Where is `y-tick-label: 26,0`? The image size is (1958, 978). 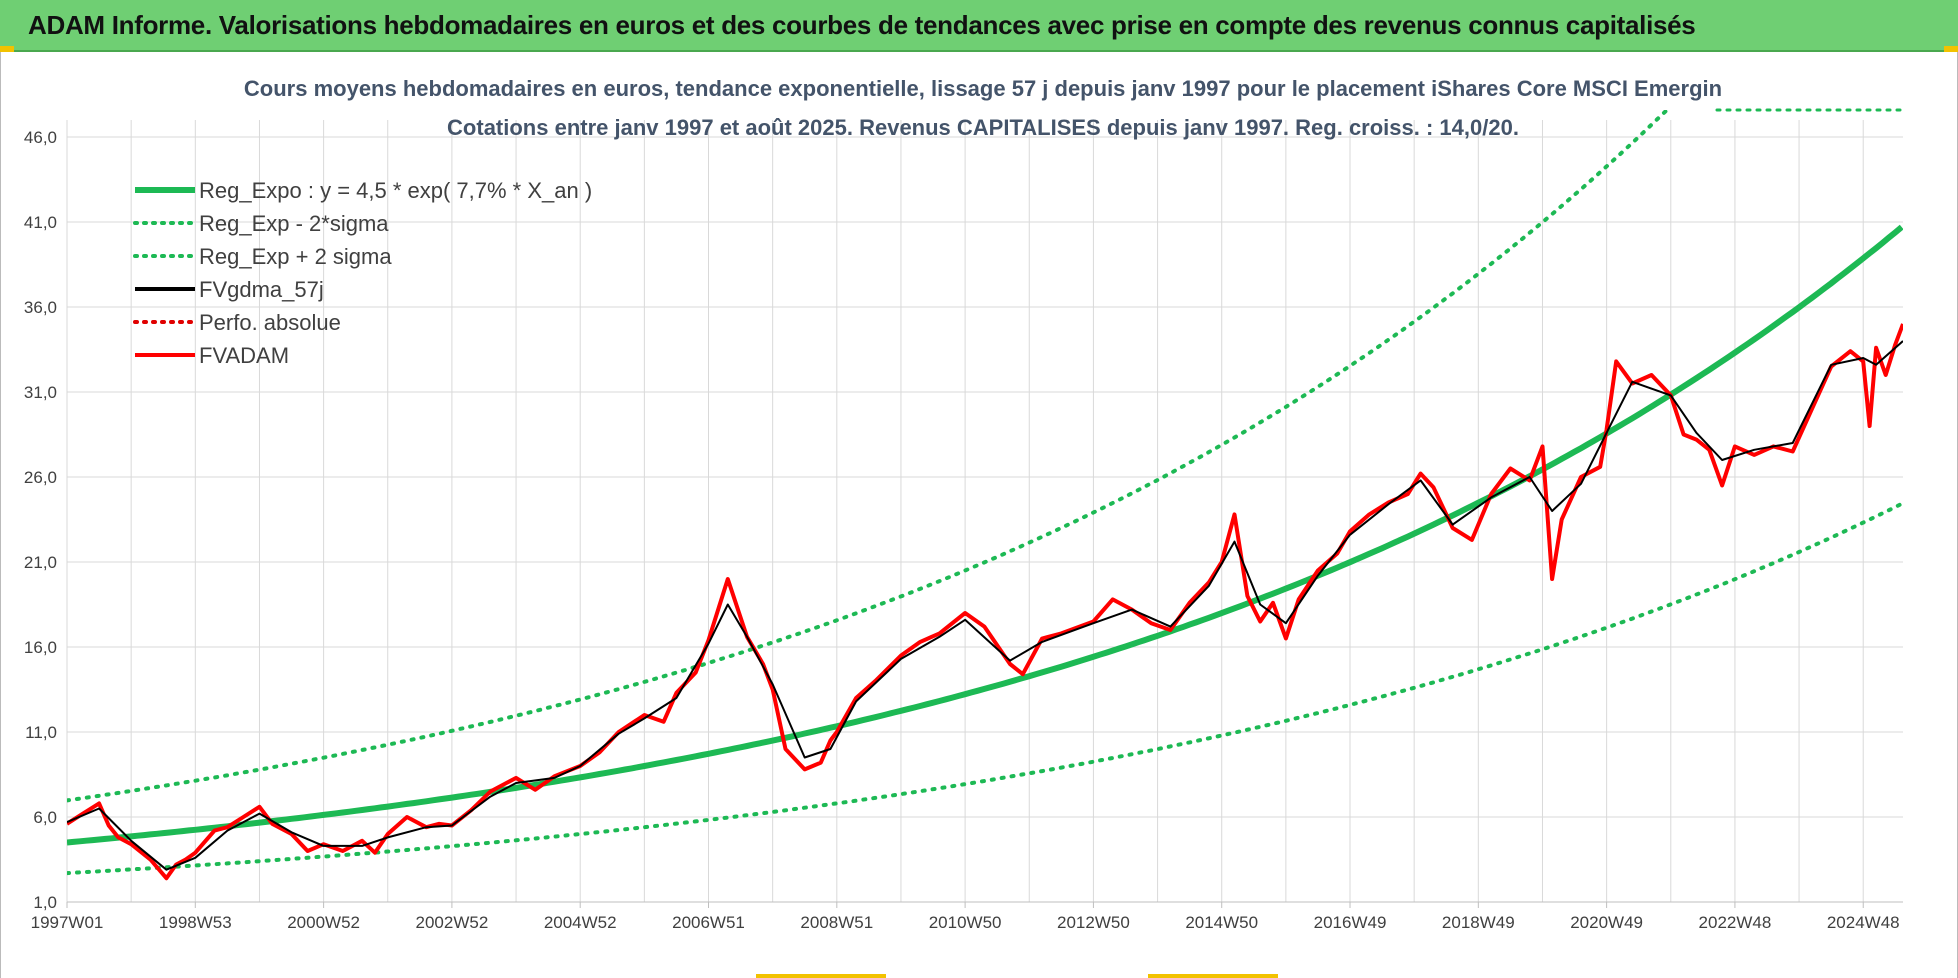
y-tick-label: 26,0 is located at coordinates (40, 477).